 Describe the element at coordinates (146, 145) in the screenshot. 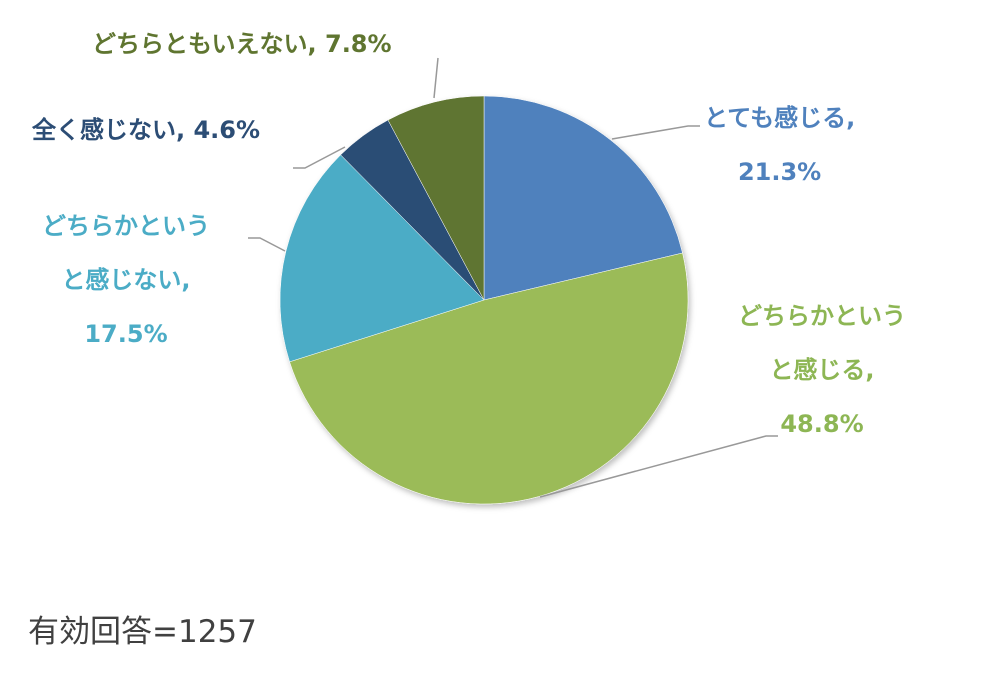

I see `label-s3: 全く感じない, 4.6%` at that location.